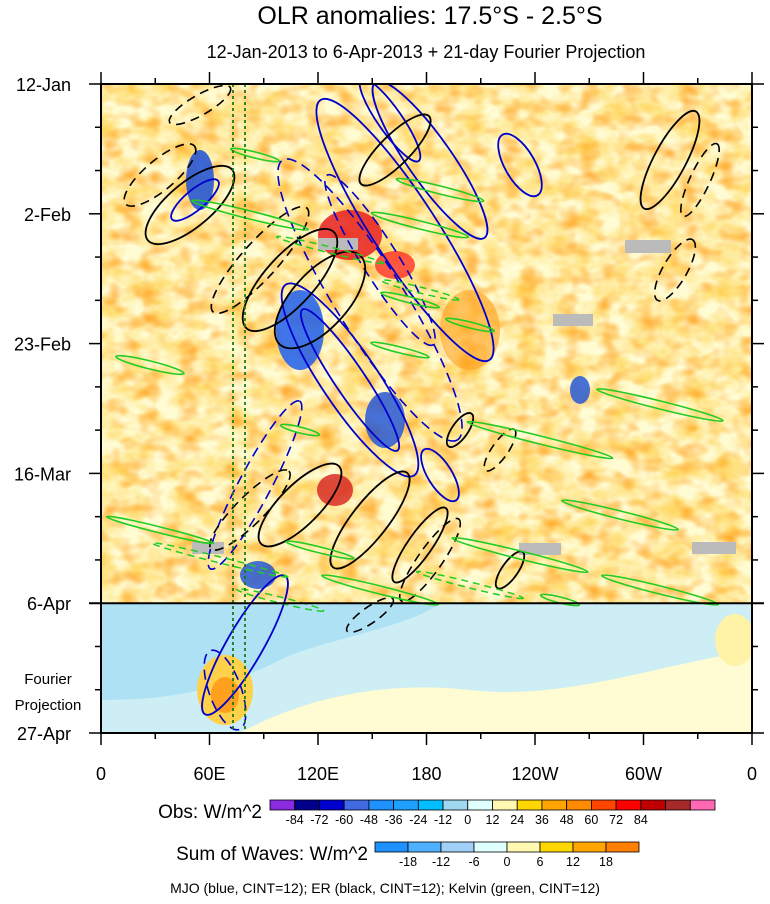  What do you see at coordinates (318, 774) in the screenshot?
I see `x-tick-label: 120E` at bounding box center [318, 774].